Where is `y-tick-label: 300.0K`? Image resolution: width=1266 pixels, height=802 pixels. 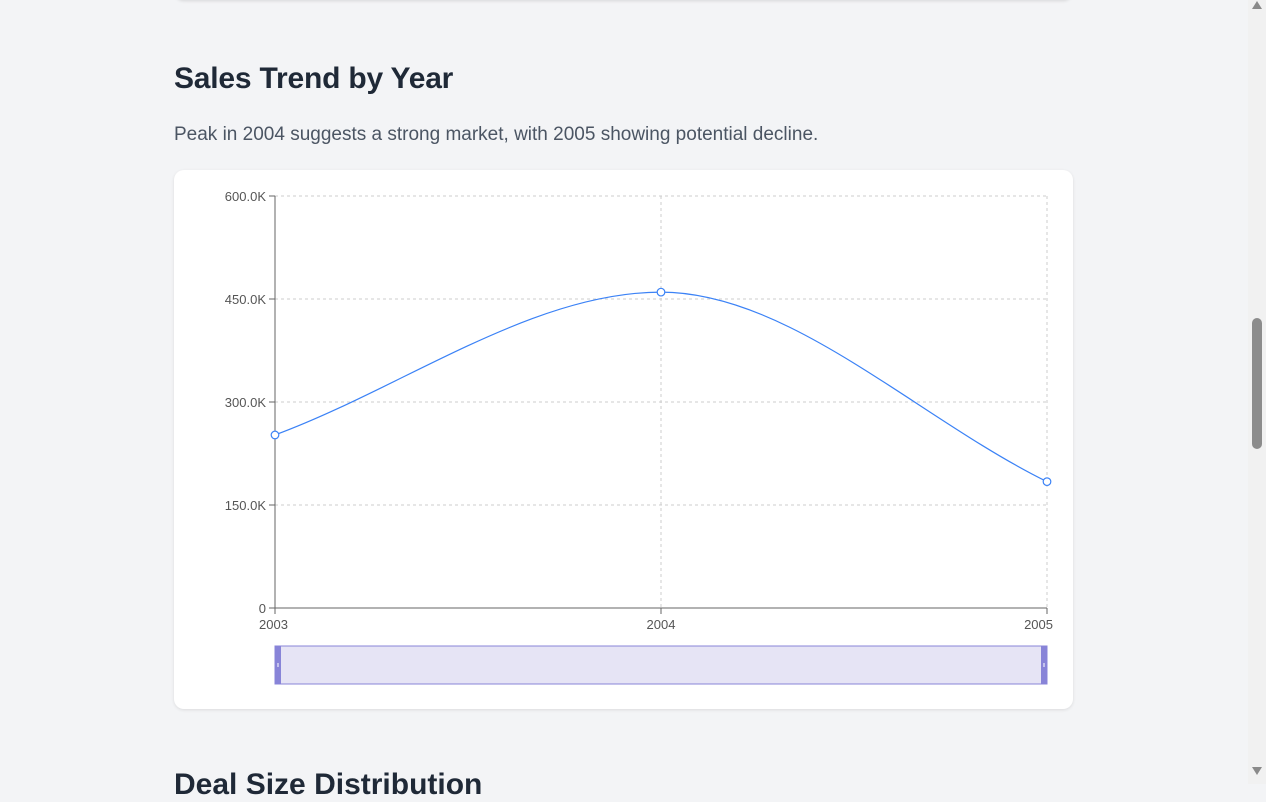
y-tick-label: 300.0K is located at coordinates (246, 402).